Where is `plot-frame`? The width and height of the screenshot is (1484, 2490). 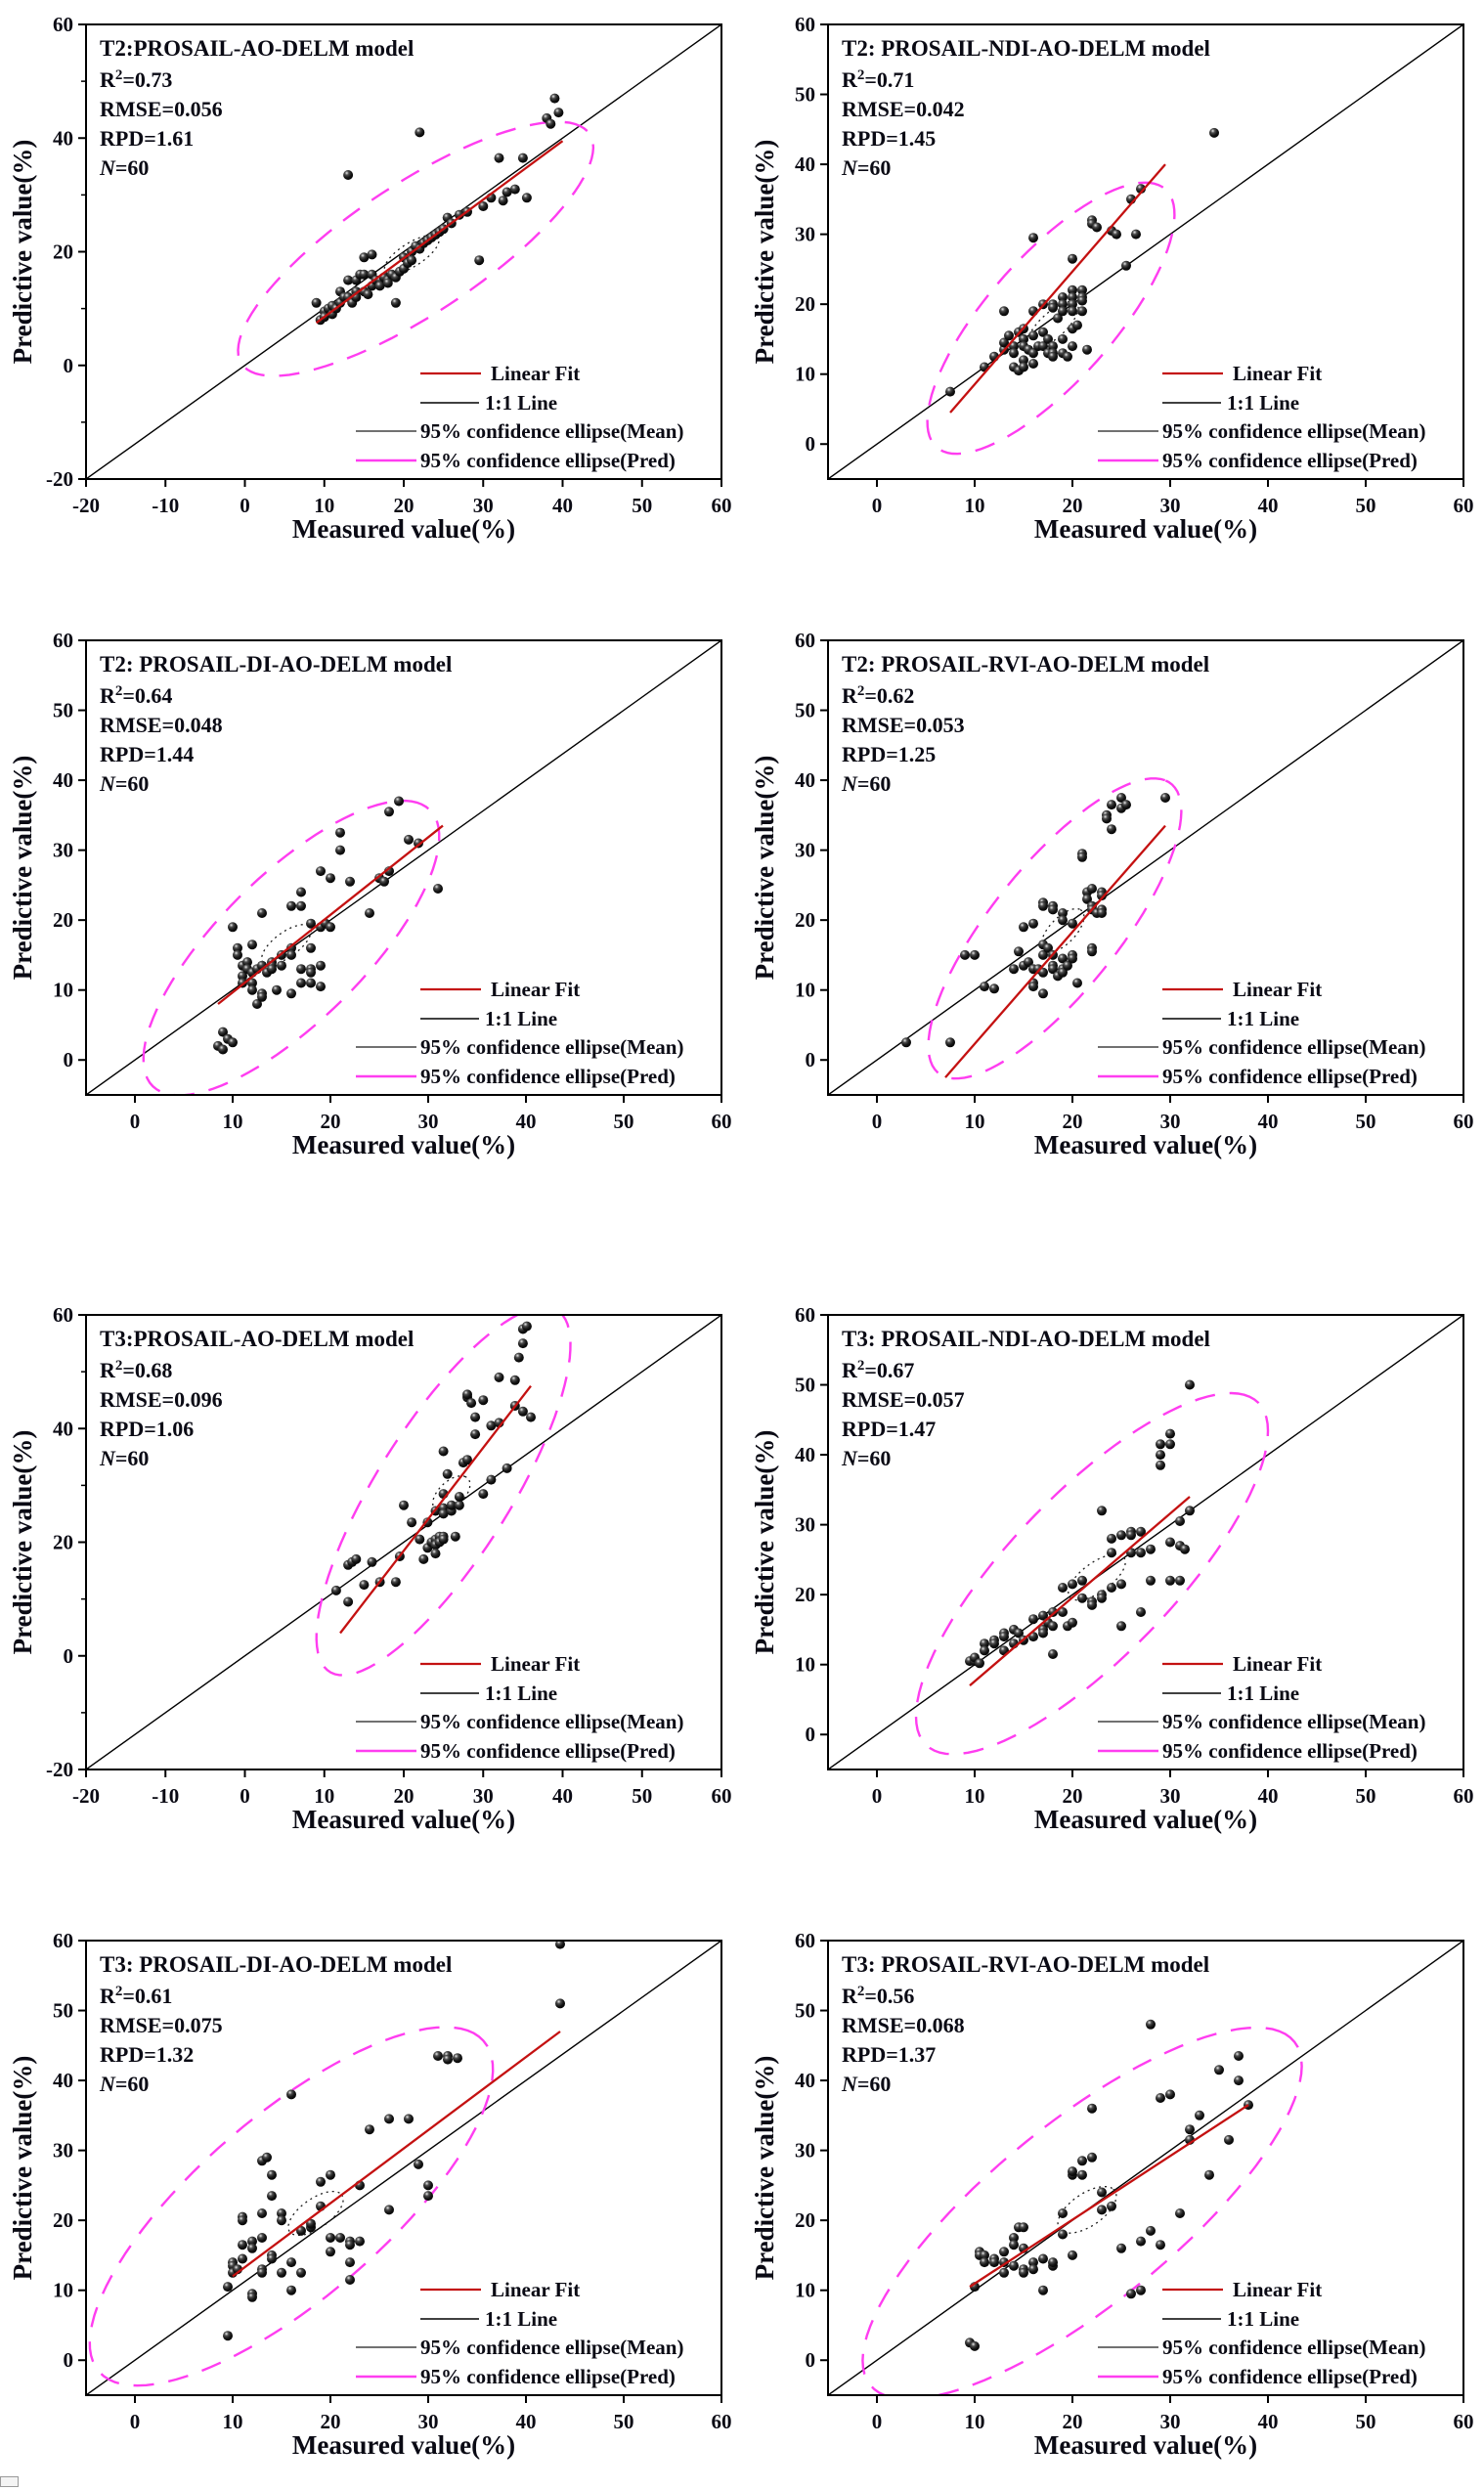
plot-frame is located at coordinates (1145, 2168).